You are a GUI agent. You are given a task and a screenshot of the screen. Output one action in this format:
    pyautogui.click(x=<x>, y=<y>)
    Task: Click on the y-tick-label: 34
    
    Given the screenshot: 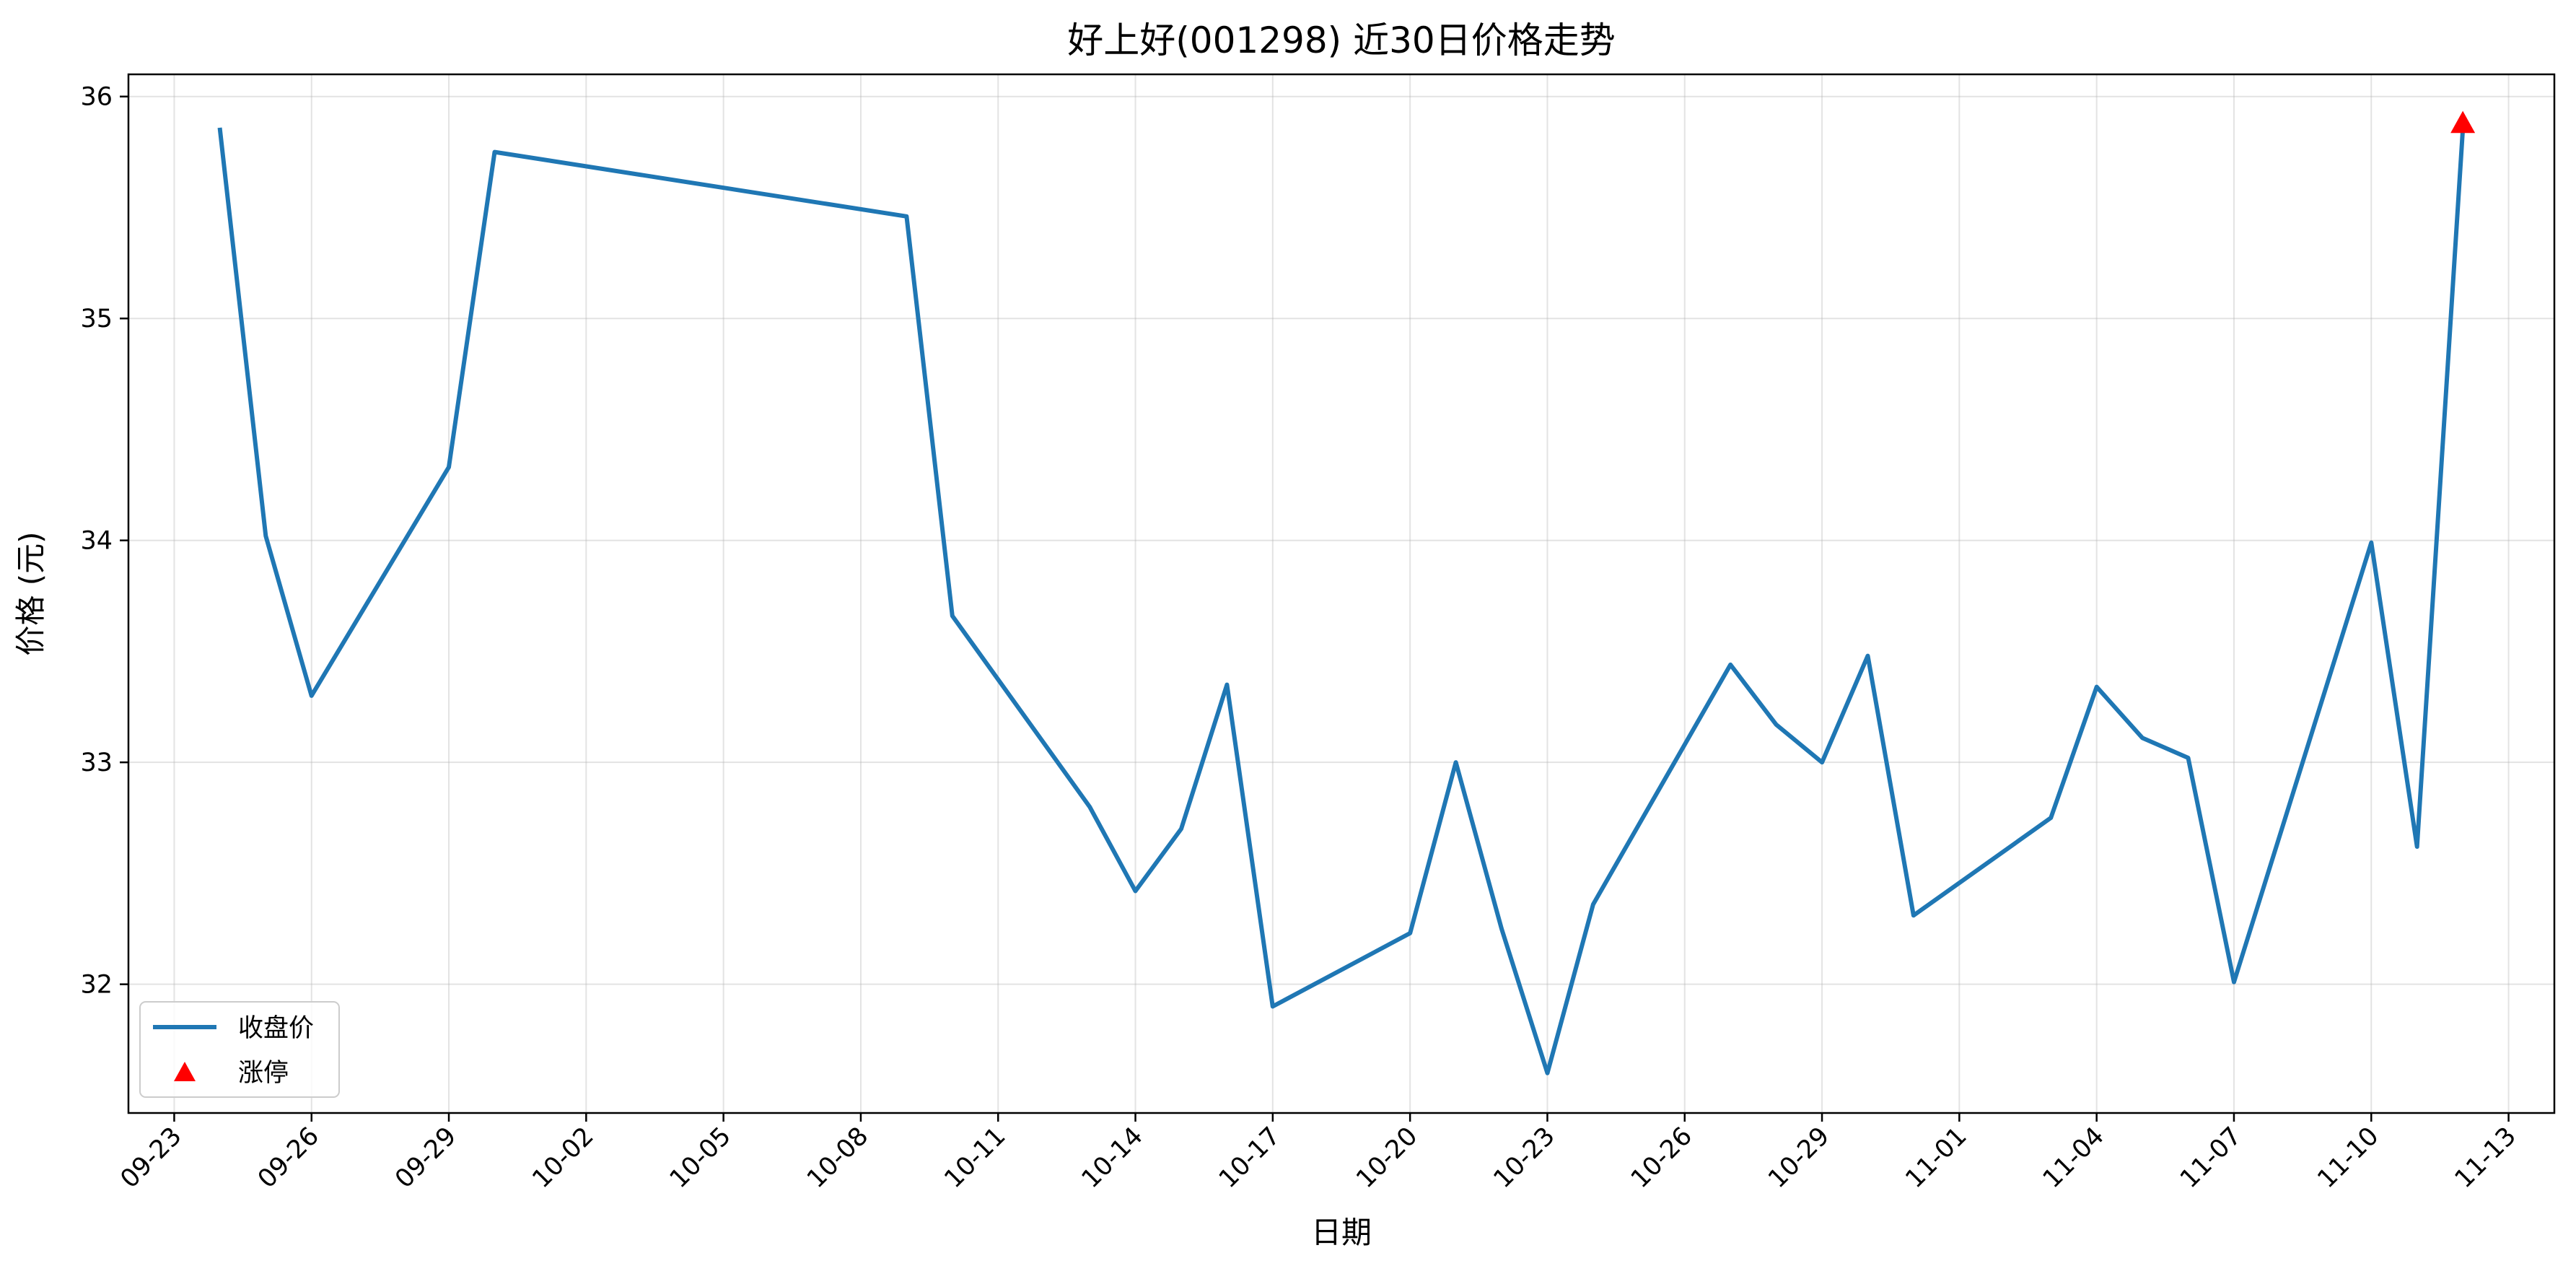 What is the action you would take?
    pyautogui.click(x=97, y=541)
    